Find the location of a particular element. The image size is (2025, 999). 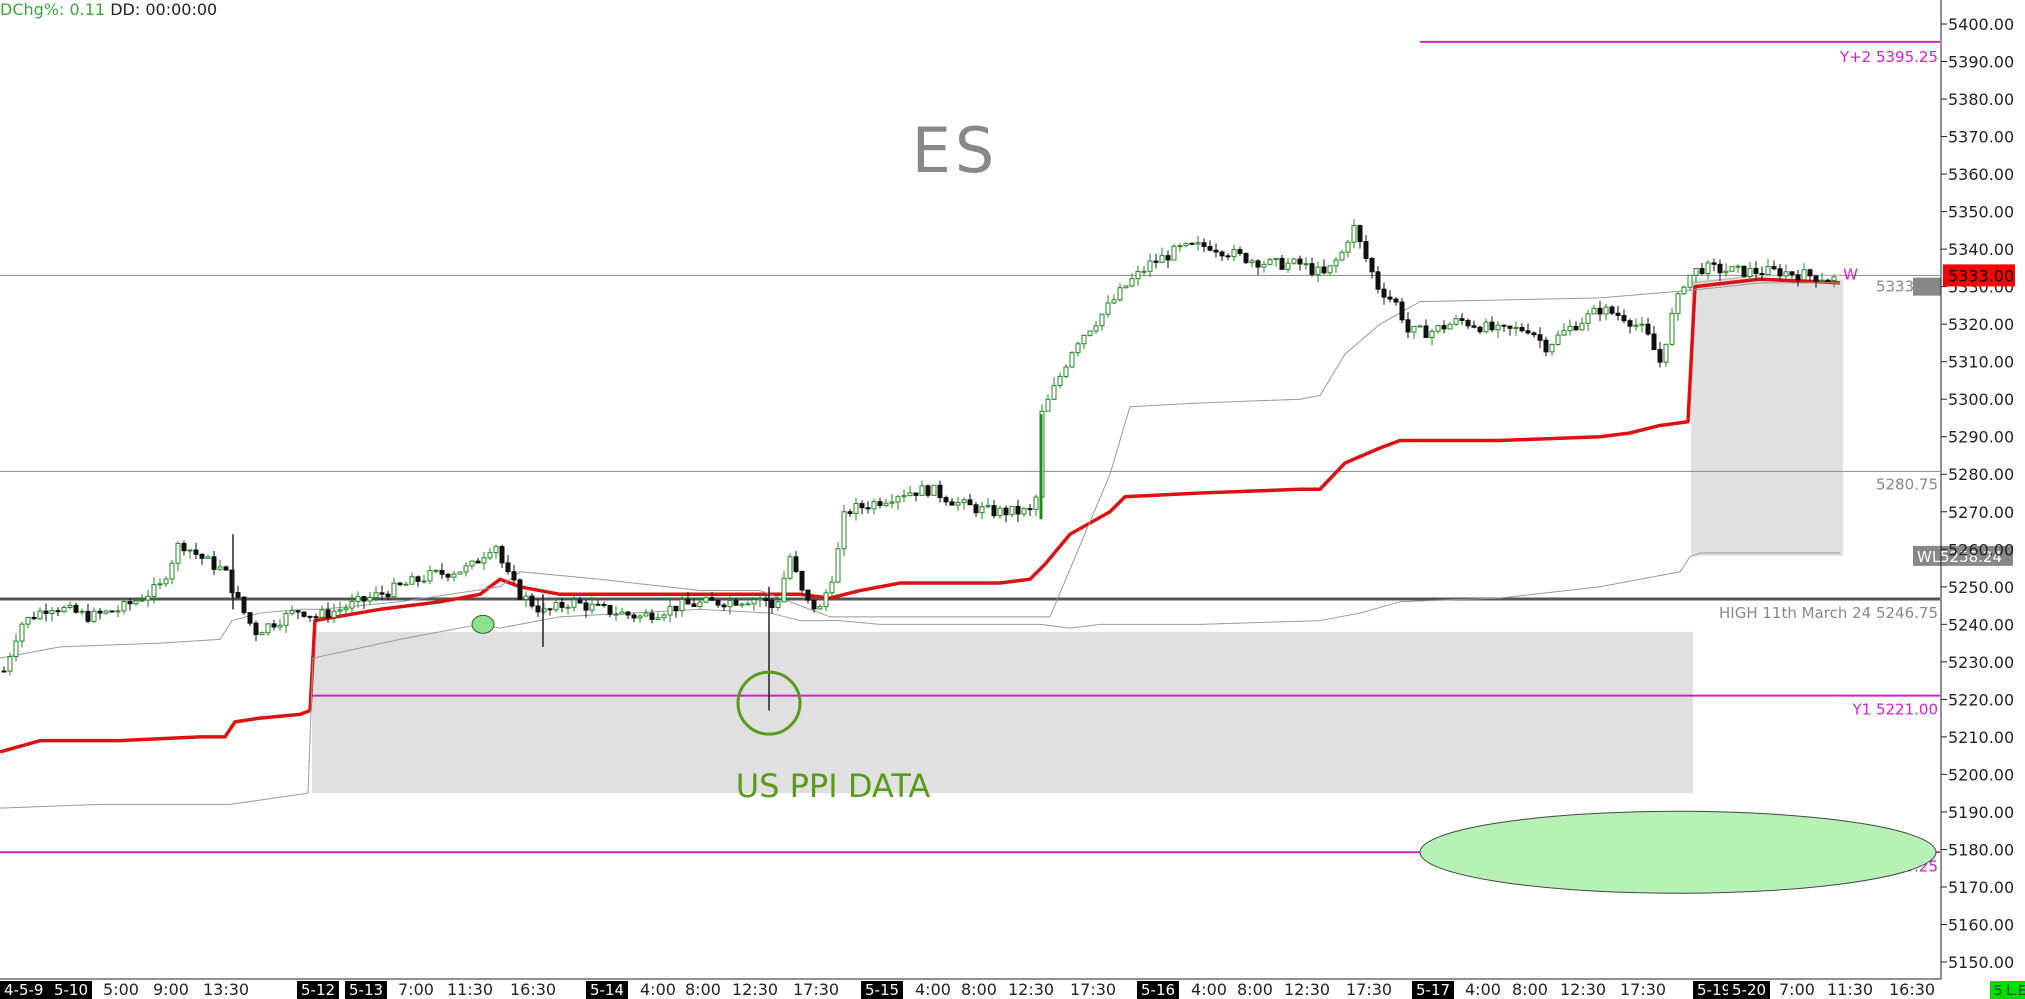

x-time-label: 8:00 is located at coordinates (1530, 989).